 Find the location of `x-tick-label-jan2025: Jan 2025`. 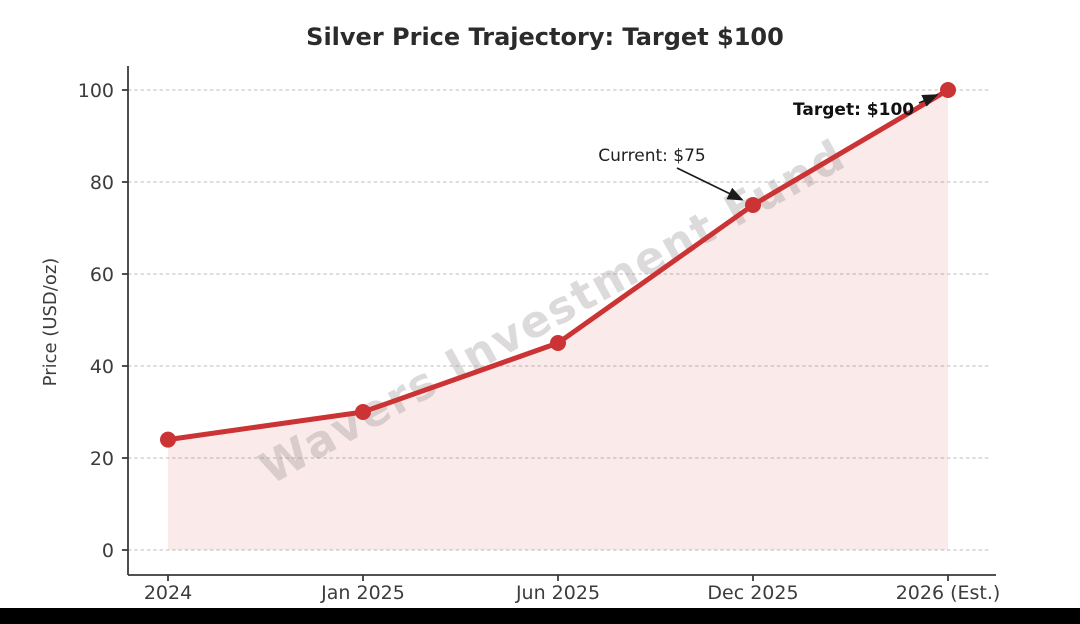

x-tick-label-jan2025: Jan 2025 is located at coordinates (362, 593).